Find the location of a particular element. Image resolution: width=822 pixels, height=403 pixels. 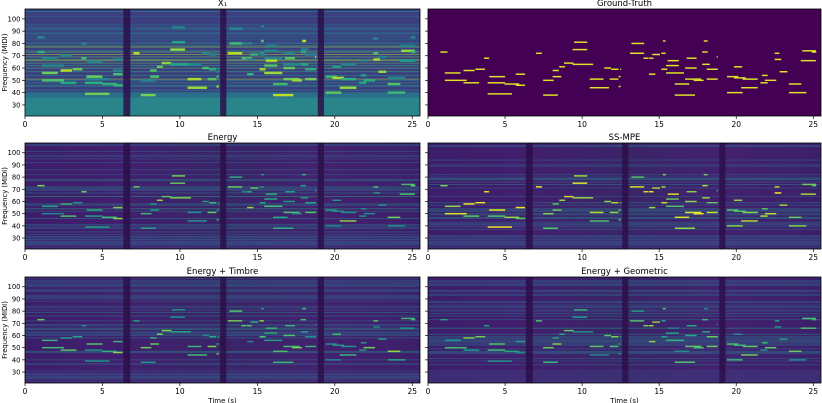

panel-title: X₁ is located at coordinates (222, 4).